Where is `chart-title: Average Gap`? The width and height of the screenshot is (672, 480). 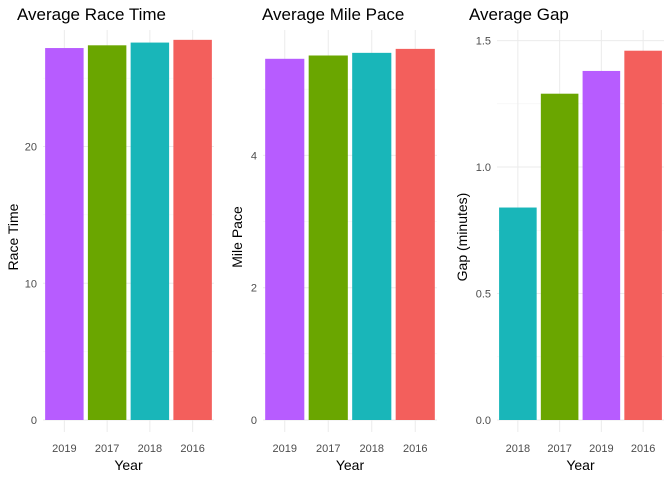 chart-title: Average Gap is located at coordinates (519, 14).